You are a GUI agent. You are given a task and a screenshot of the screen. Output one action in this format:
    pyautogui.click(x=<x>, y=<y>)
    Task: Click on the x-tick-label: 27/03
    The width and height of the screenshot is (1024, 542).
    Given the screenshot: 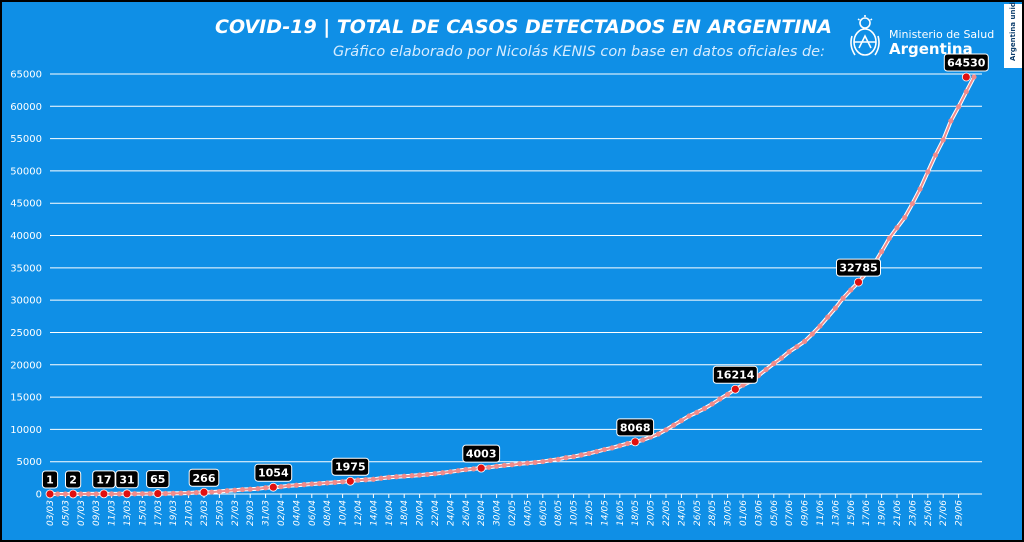 What is the action you would take?
    pyautogui.click(x=236, y=513)
    